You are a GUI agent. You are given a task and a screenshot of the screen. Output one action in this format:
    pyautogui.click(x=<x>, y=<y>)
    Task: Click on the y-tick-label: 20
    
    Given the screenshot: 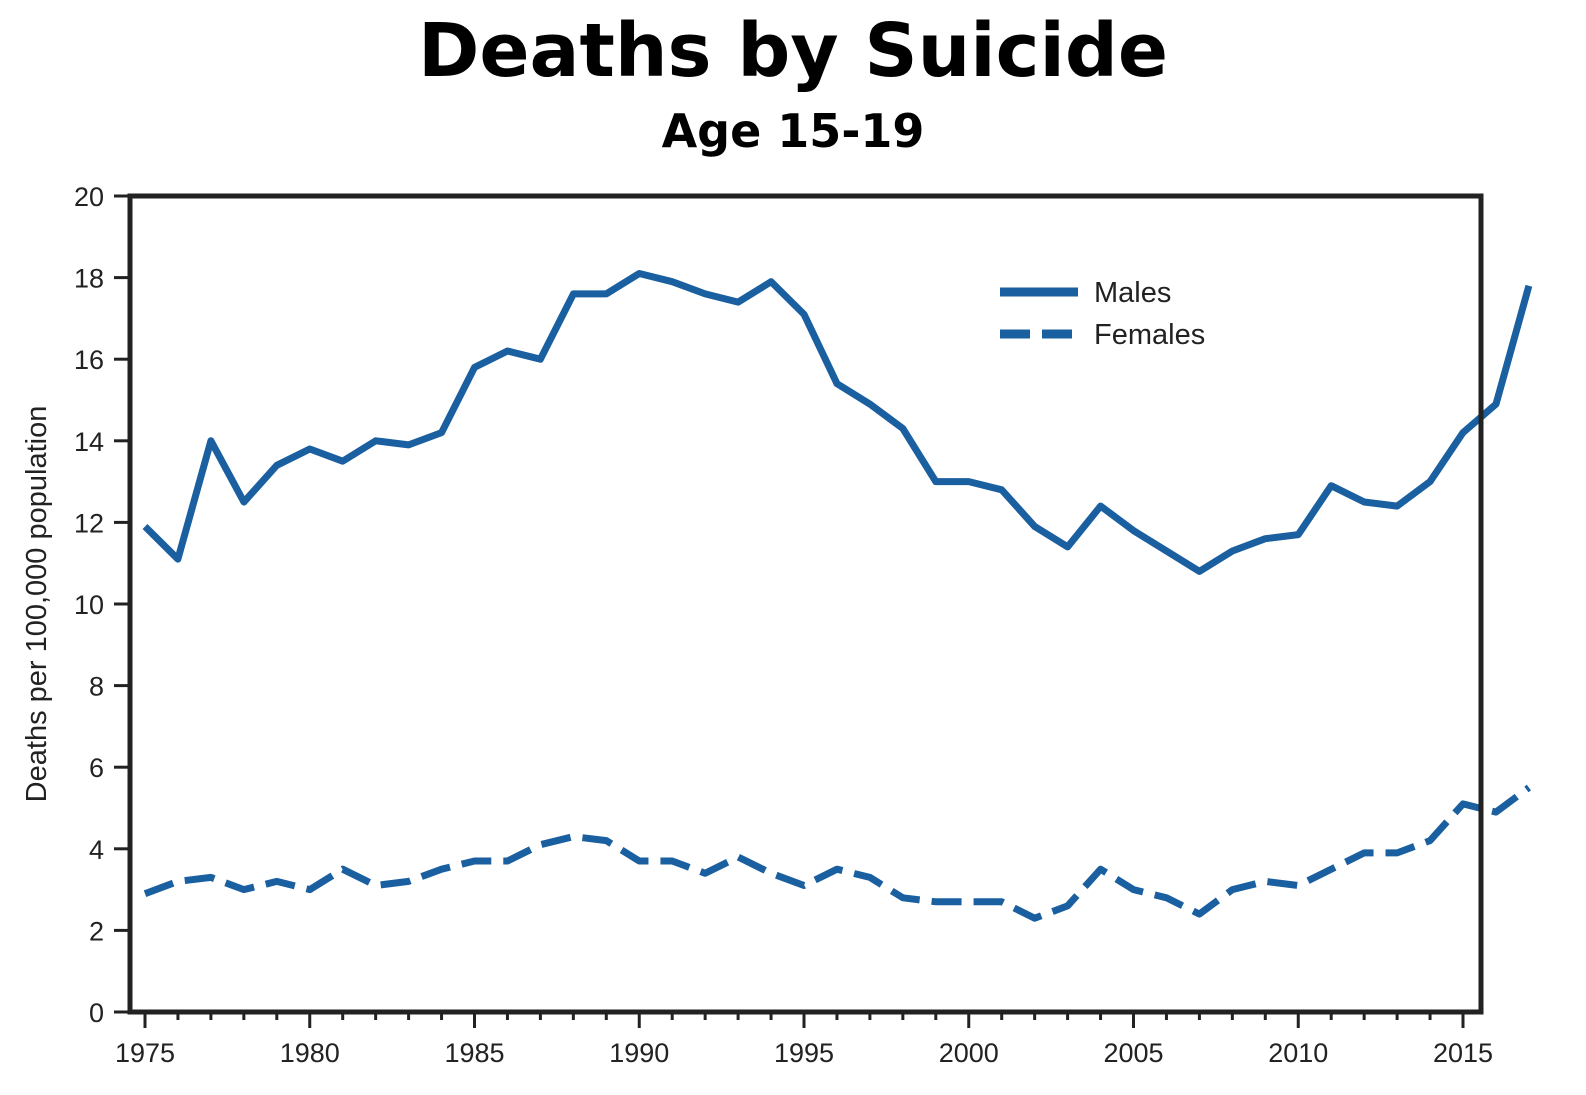 What is the action you would take?
    pyautogui.click(x=89, y=197)
    